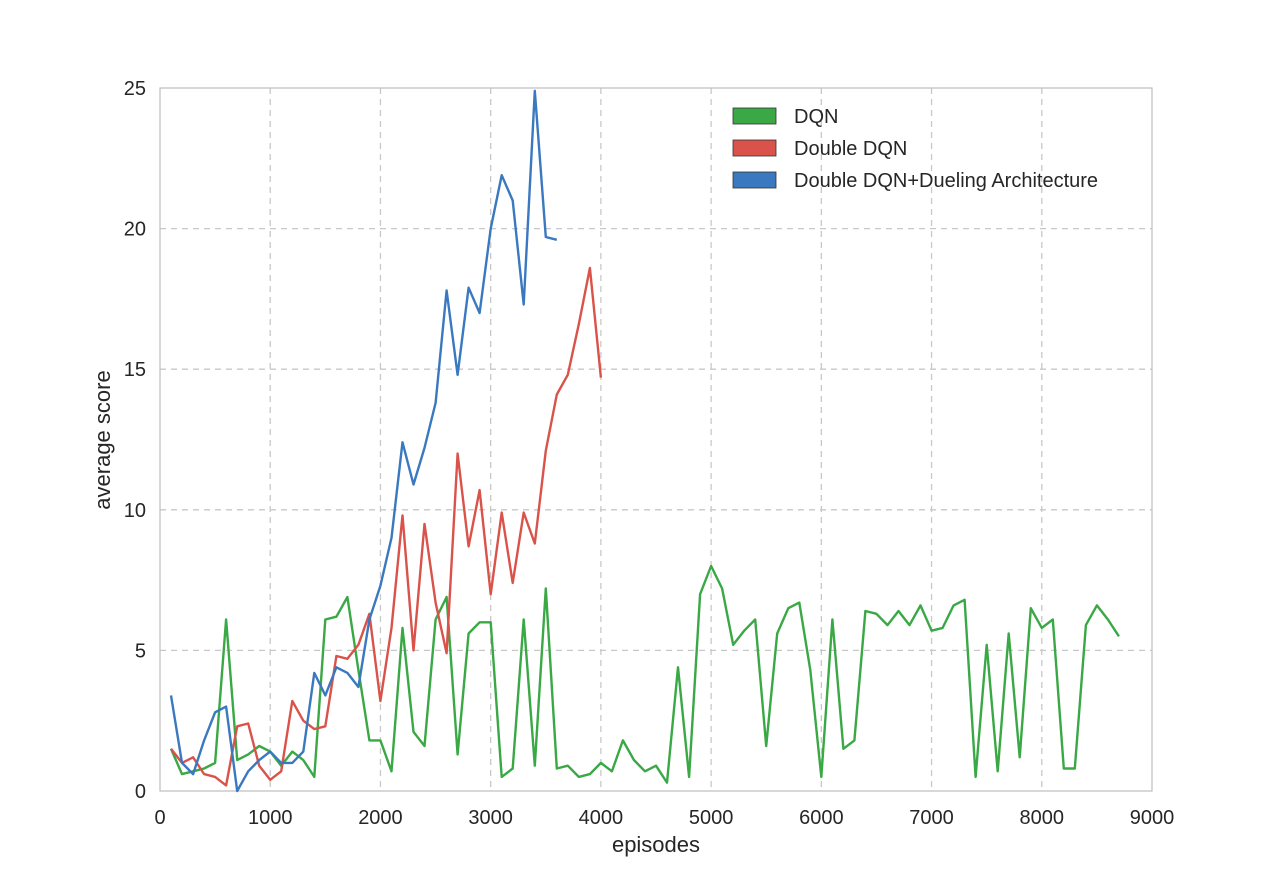  Describe the element at coordinates (135, 89) in the screenshot. I see `y-tick-label: 25` at that location.